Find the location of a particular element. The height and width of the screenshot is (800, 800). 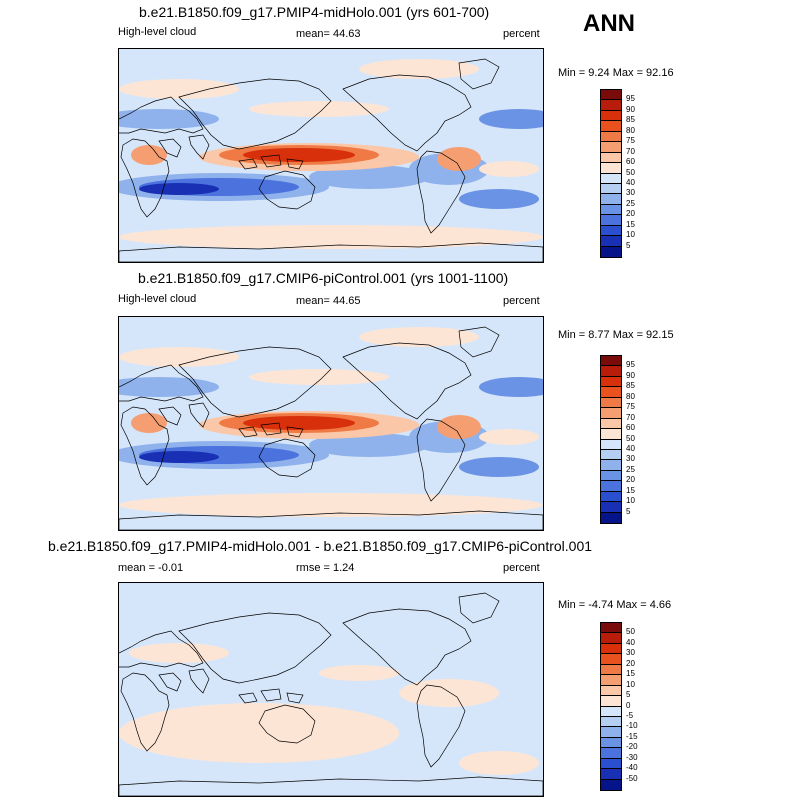

colorbar-label: -15 is located at coordinates (632, 736).